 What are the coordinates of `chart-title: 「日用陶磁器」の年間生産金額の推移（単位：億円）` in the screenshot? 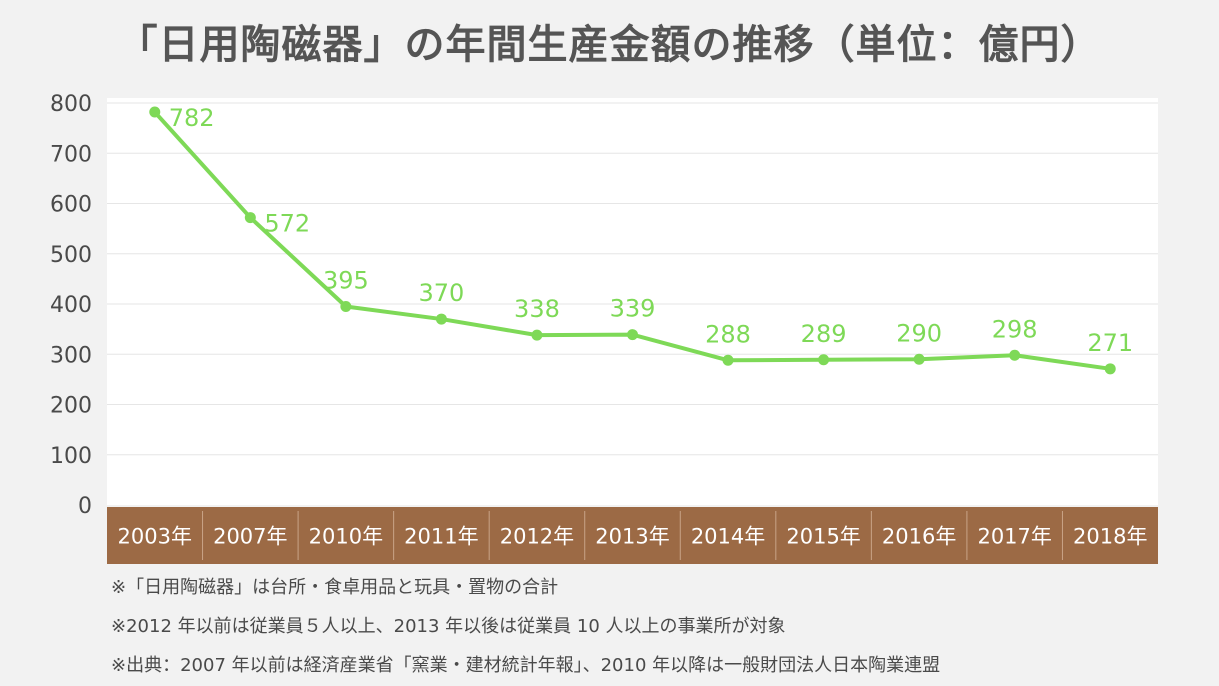 It's located at (609, 45).